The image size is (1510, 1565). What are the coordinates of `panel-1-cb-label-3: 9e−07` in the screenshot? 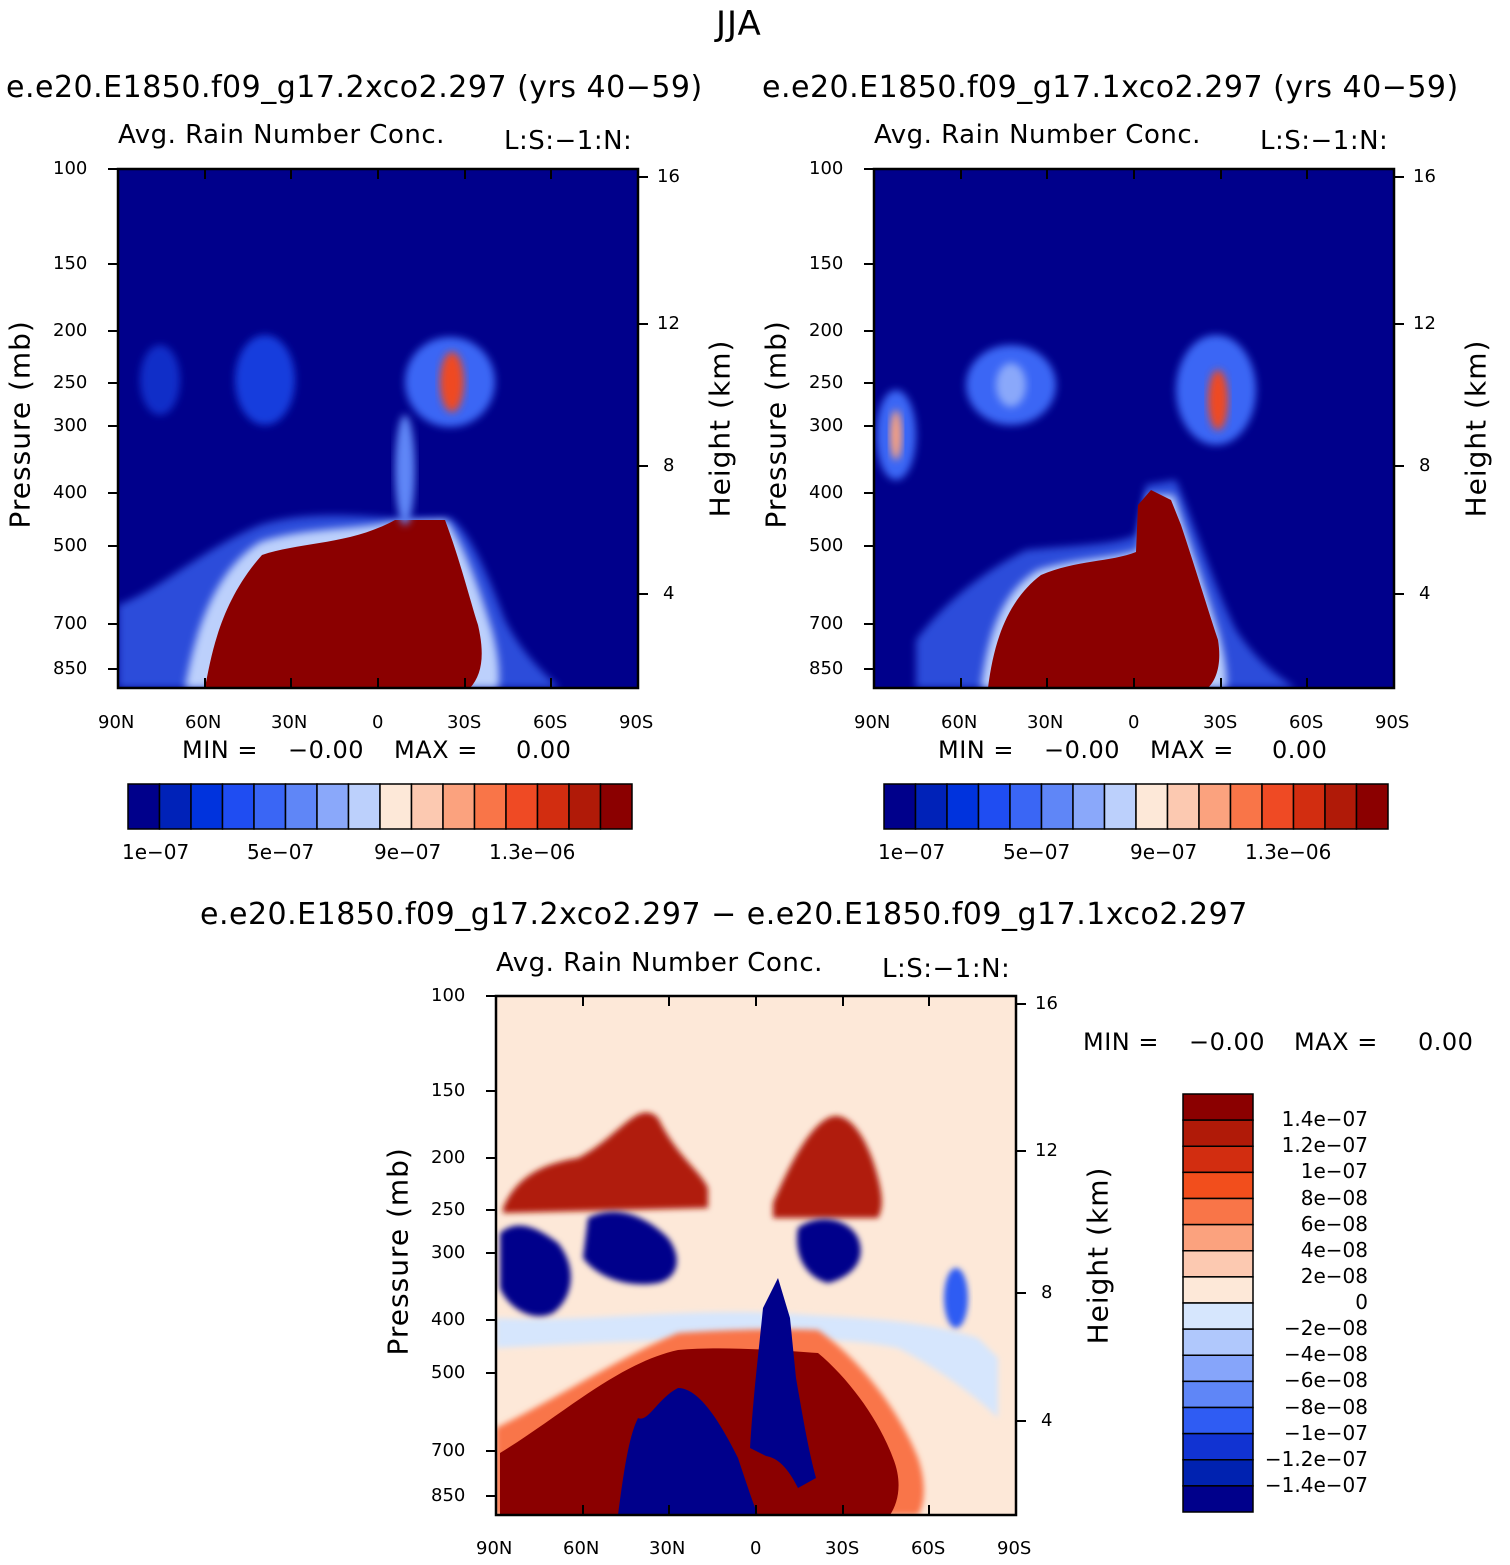 It's located at (408, 852).